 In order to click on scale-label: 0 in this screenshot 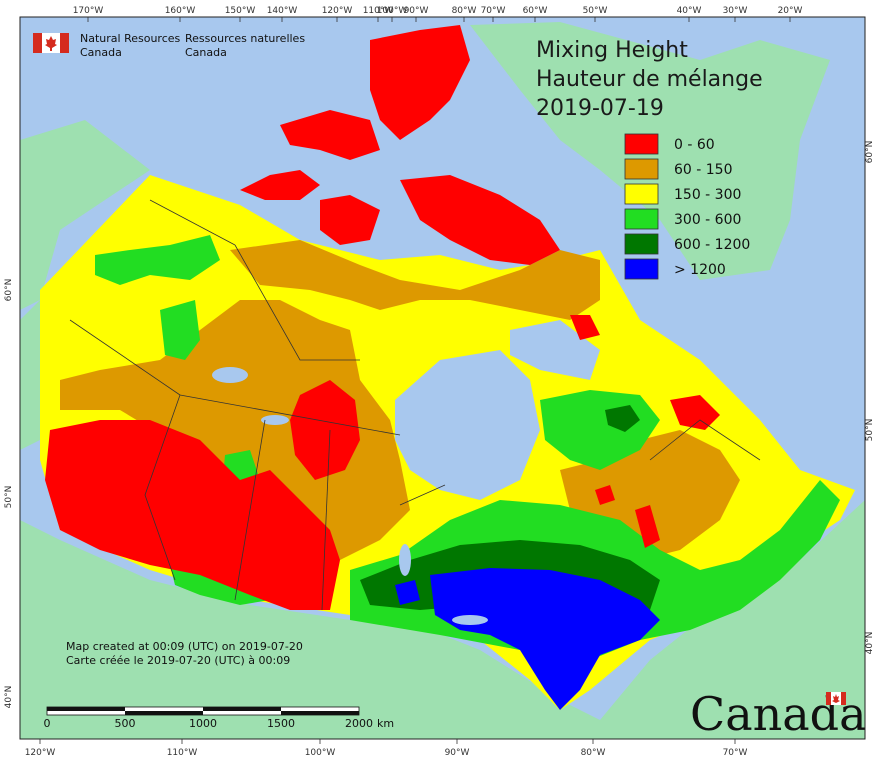, I will do `click(47, 723)`.